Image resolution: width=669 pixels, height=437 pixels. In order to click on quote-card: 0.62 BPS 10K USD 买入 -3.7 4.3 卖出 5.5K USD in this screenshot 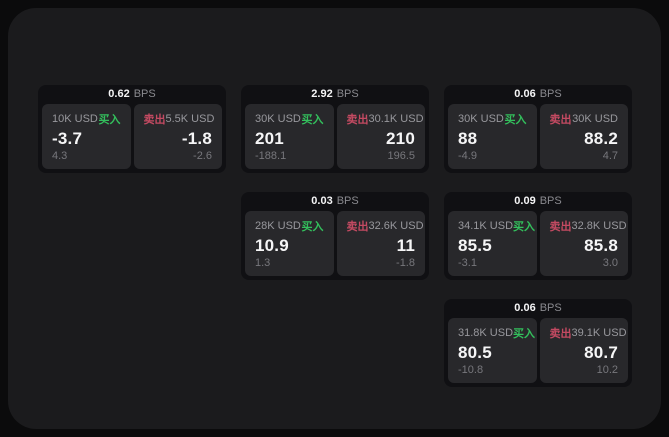, I will do `click(132, 129)`.